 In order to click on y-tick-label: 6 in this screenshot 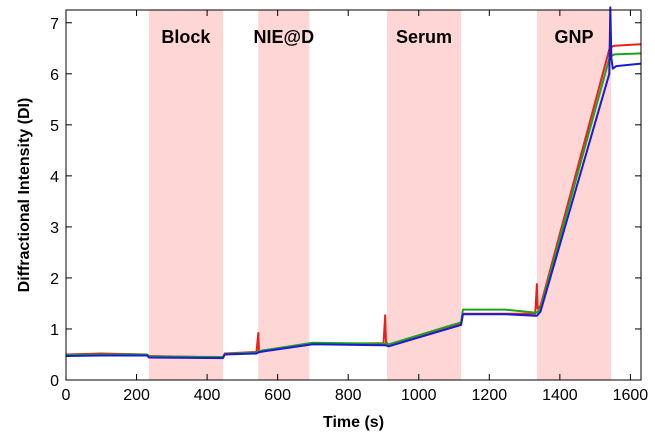, I will do `click(54, 75)`.